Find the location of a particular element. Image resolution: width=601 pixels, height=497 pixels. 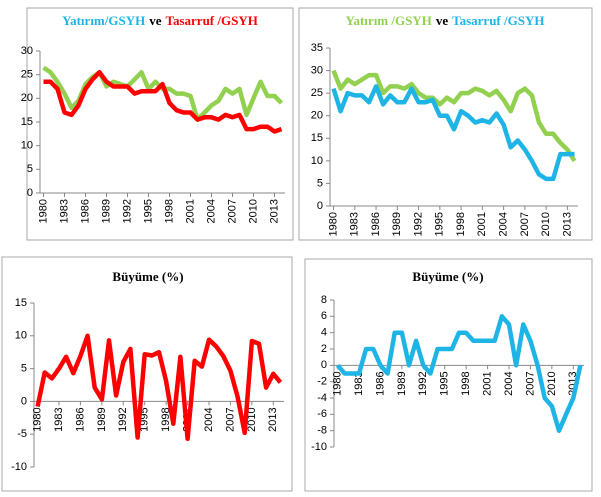

title-part: Yatırım/GSYH is located at coordinates (103, 20).